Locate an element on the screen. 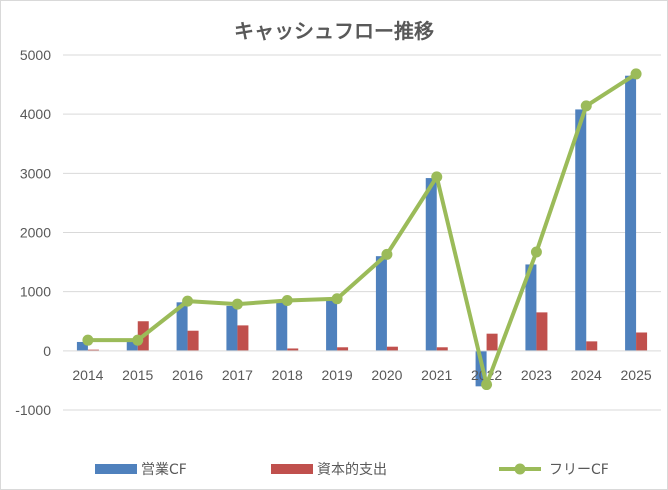  x-tick-label: 2025 is located at coordinates (636, 375).